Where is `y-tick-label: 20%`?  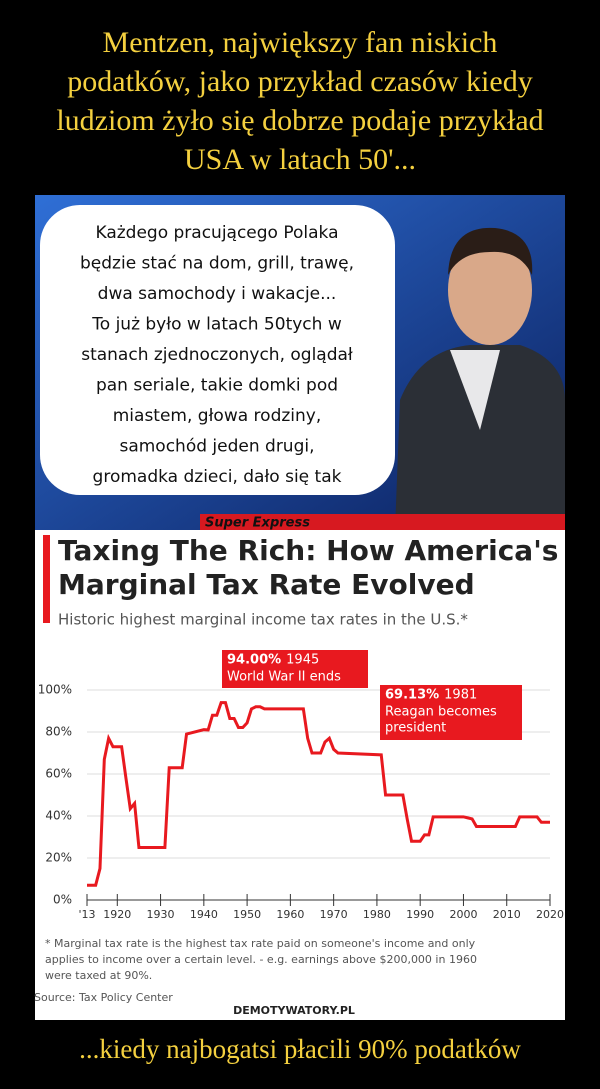
y-tick-label: 20% is located at coordinates (58, 858).